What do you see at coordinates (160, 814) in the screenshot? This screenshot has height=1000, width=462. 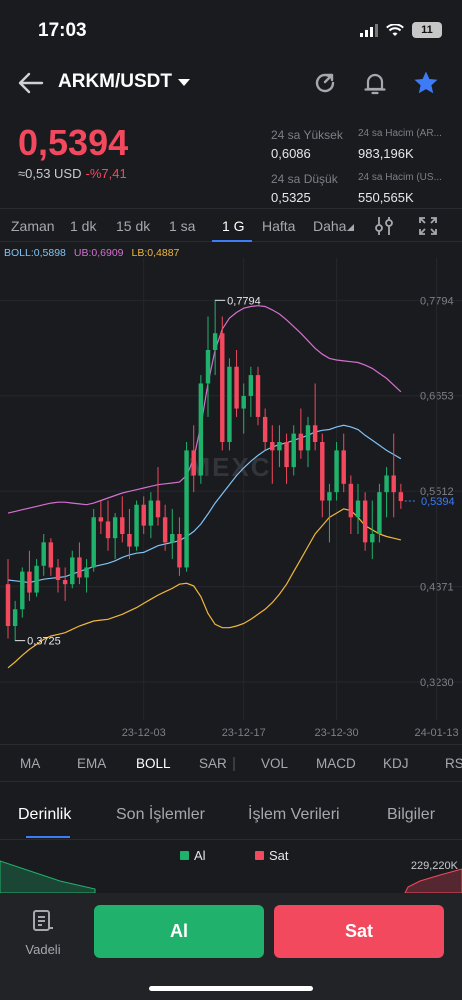 I see `tab-son-islemler: Son İşlemler` at bounding box center [160, 814].